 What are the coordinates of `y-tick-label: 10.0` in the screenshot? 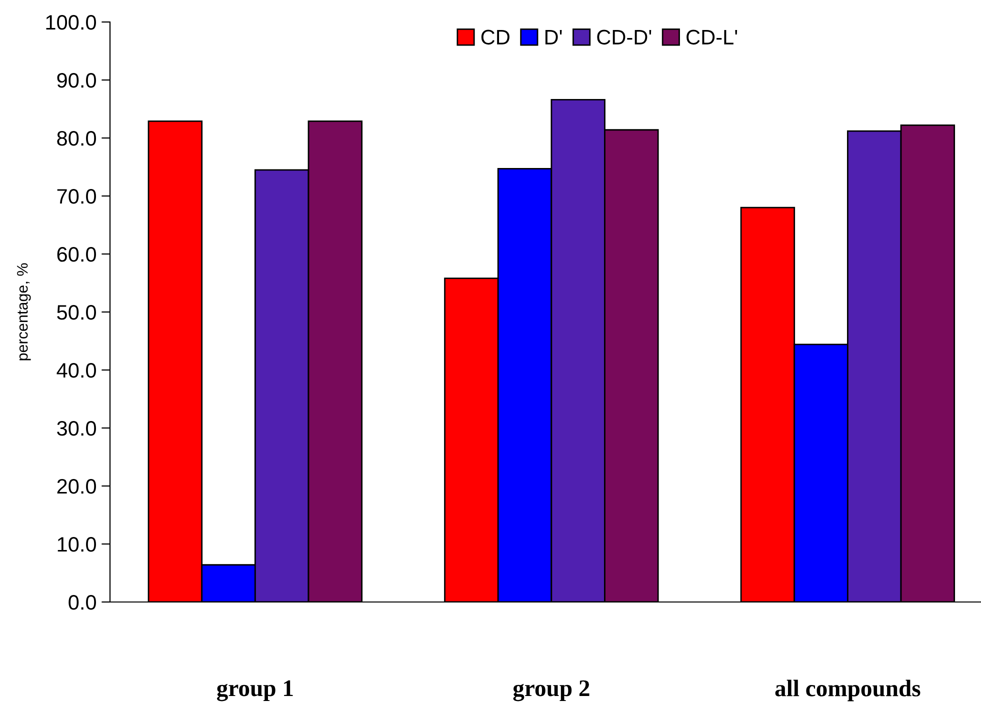 It's located at (77, 544).